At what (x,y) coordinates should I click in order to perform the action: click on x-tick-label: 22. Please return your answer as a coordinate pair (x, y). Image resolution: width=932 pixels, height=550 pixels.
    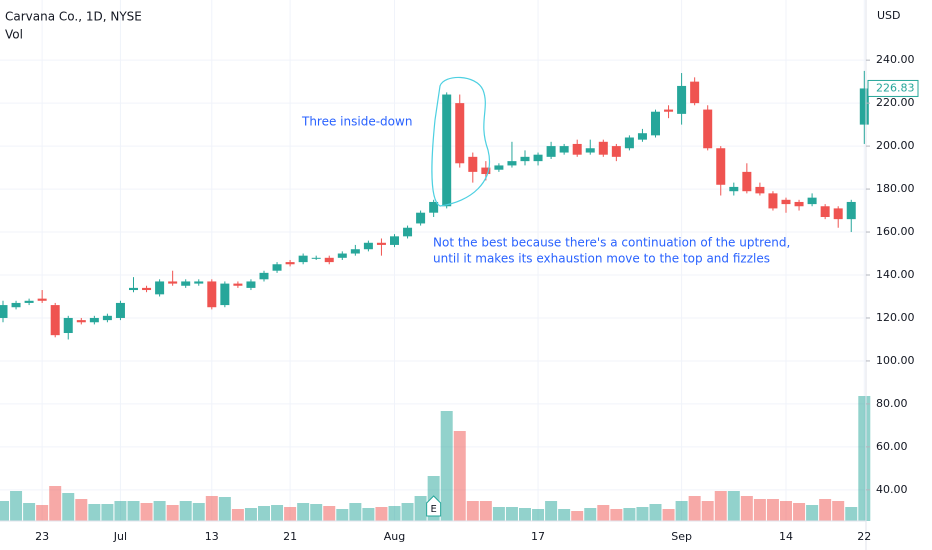
    Looking at the image, I should click on (864, 536).